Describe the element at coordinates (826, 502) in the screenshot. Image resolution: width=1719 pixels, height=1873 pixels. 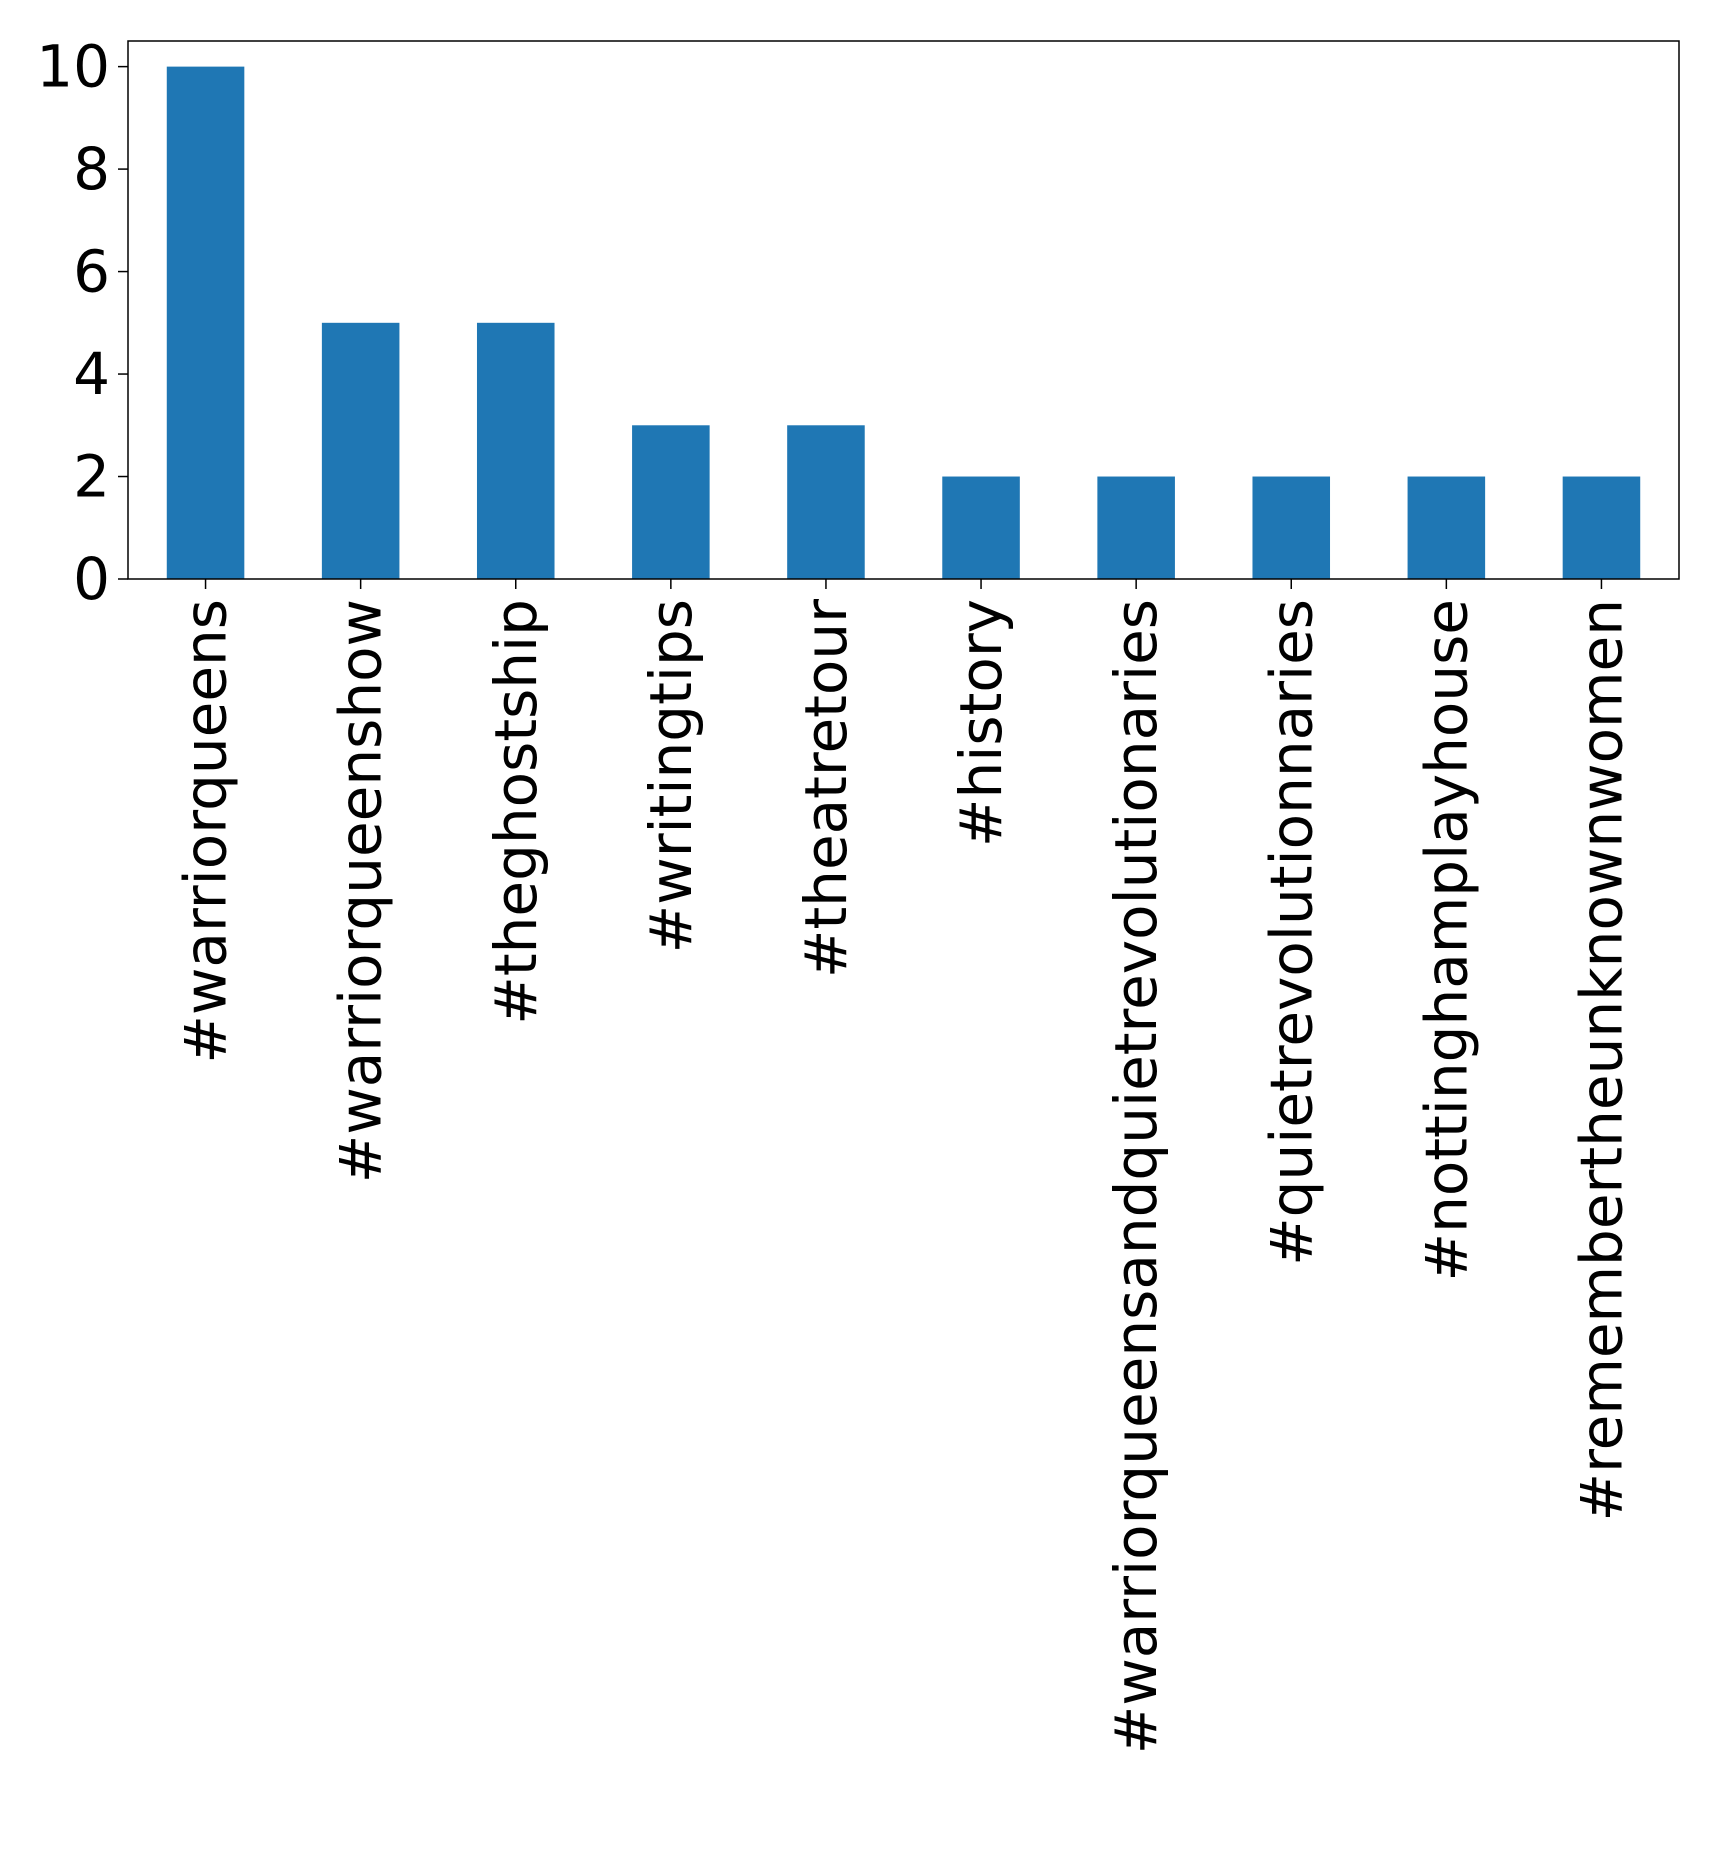
I see `bar-theatretour` at that location.